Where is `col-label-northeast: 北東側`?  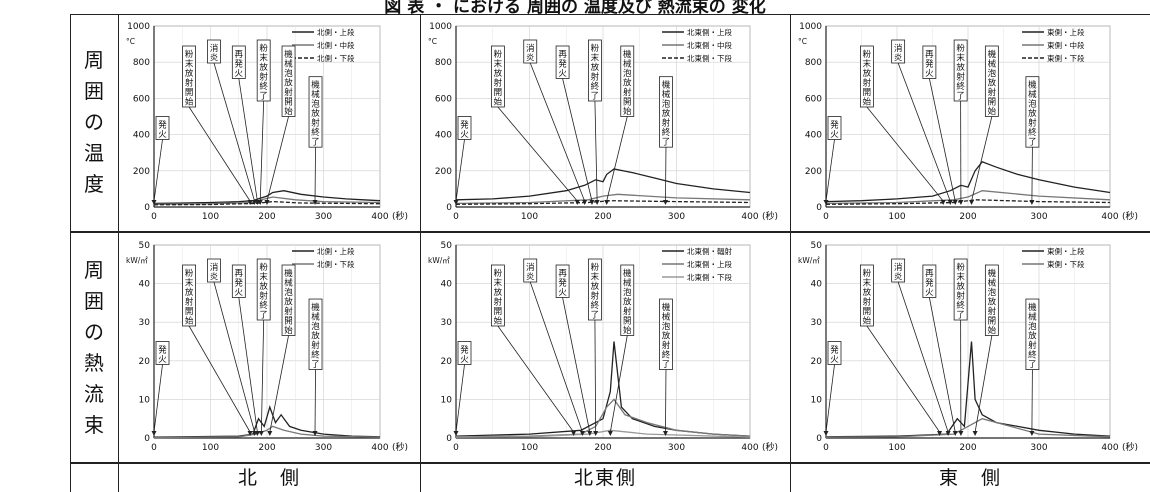 col-label-northeast: 北東側 is located at coordinates (605, 478).